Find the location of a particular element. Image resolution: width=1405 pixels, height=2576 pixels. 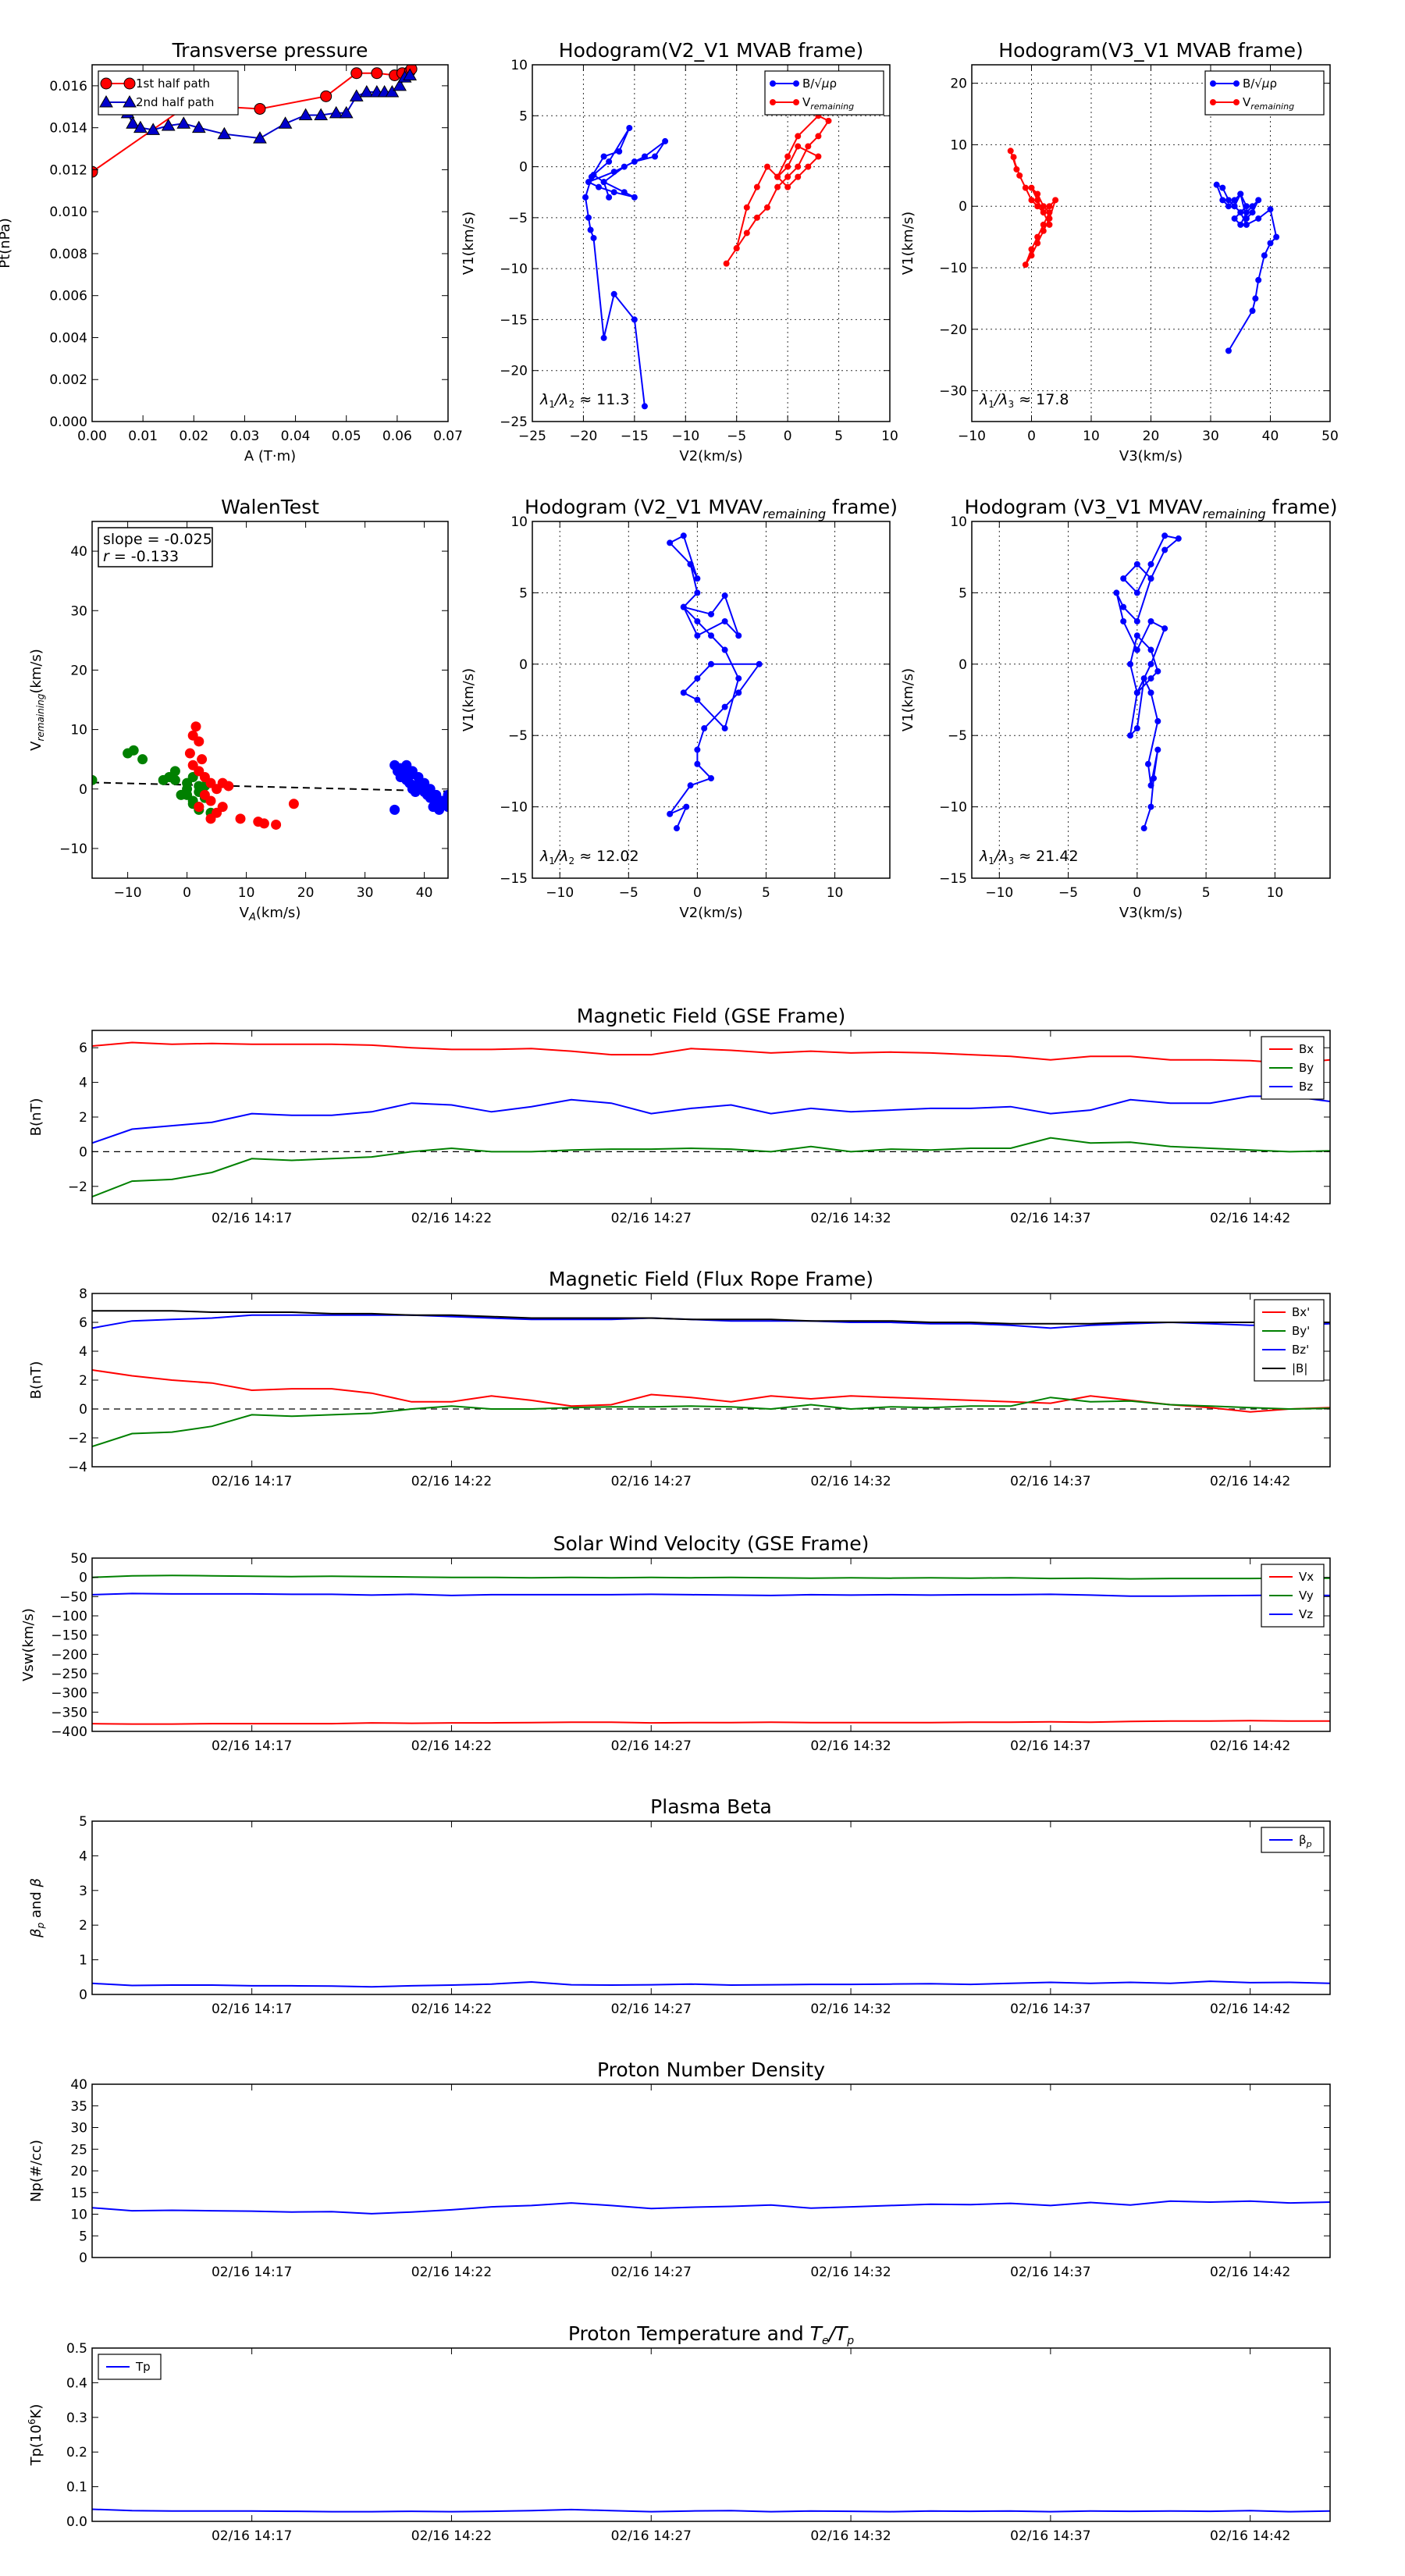

series-Tp is located at coordinates (711, 2510).